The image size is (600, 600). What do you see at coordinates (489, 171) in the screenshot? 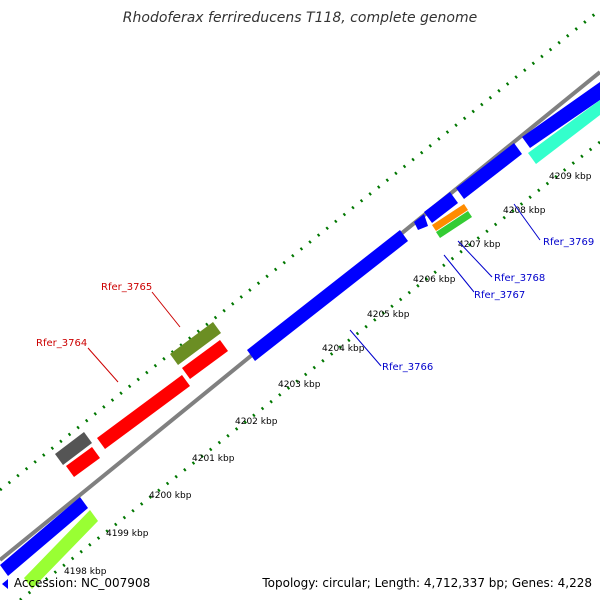
I see `gene-blue-c` at bounding box center [489, 171].